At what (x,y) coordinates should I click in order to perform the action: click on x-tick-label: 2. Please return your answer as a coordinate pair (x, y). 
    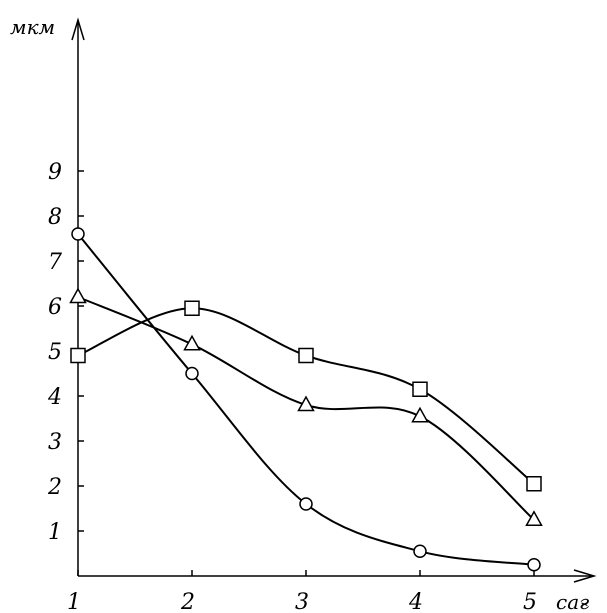
    Looking at the image, I should click on (187, 601).